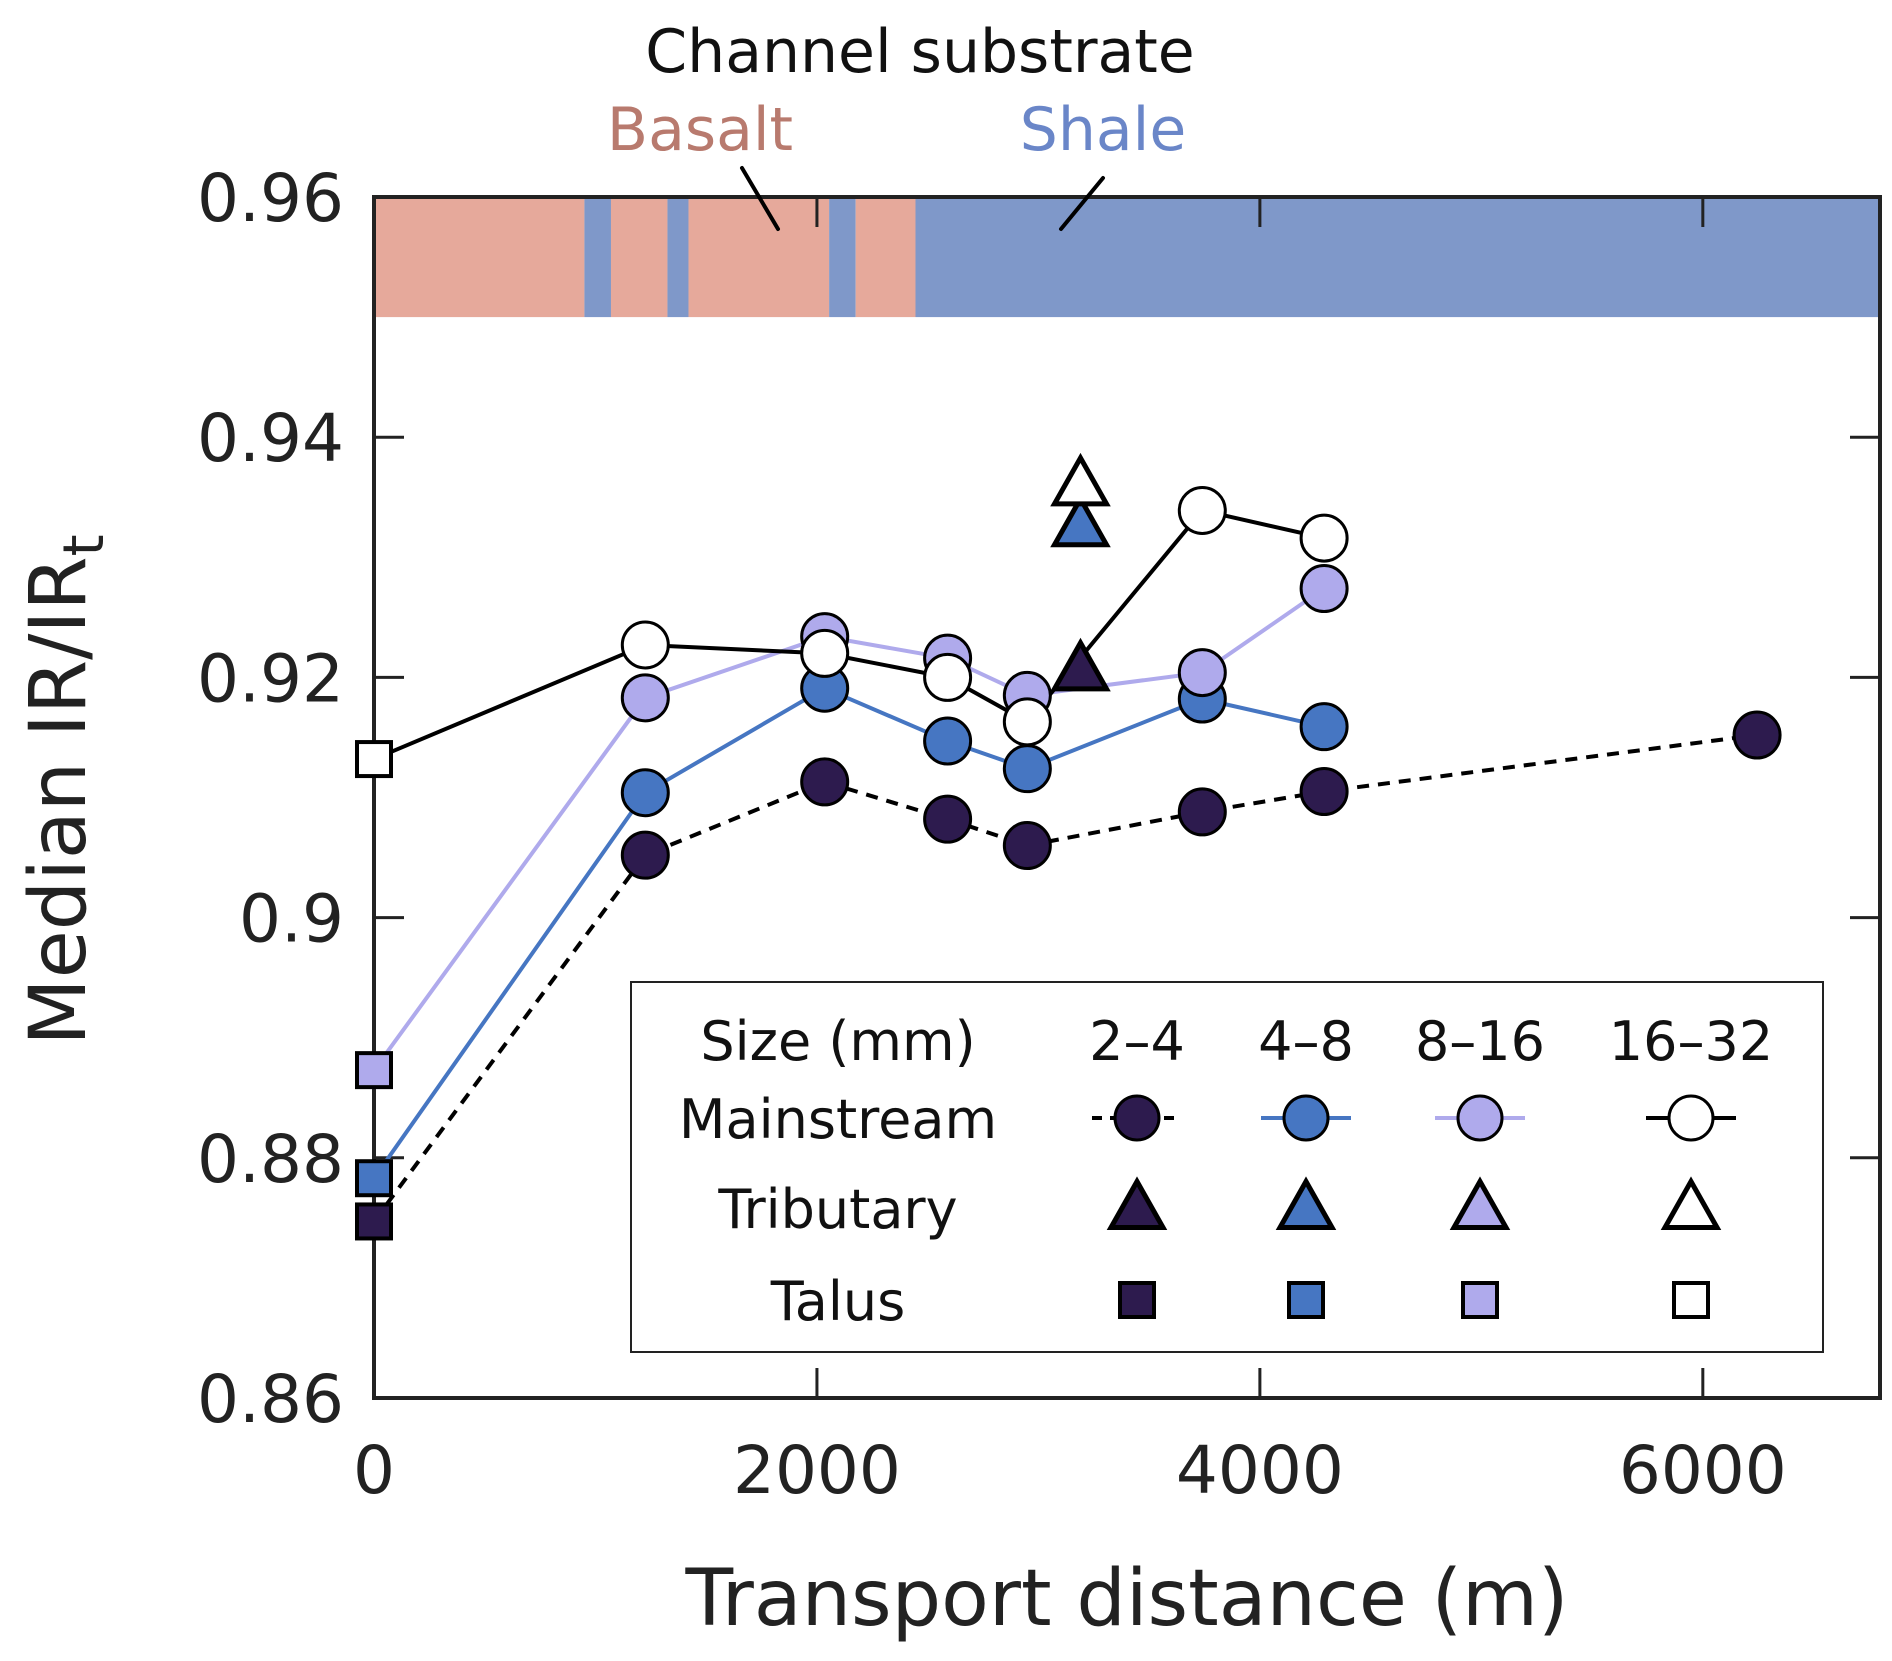 Image resolution: width=1892 pixels, height=1661 pixels. Describe the element at coordinates (1127, 1599) in the screenshot. I see `x-axis-title: Transport distance (m)` at that location.